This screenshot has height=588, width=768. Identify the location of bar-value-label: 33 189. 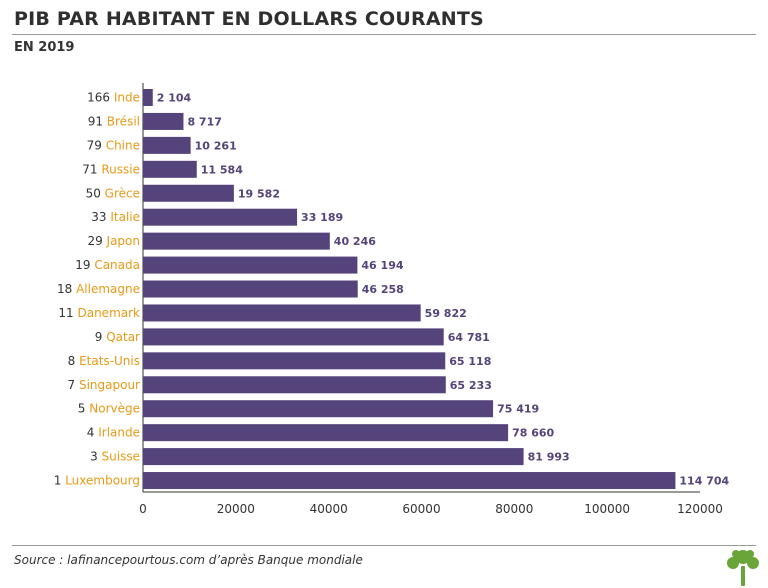
(322, 217).